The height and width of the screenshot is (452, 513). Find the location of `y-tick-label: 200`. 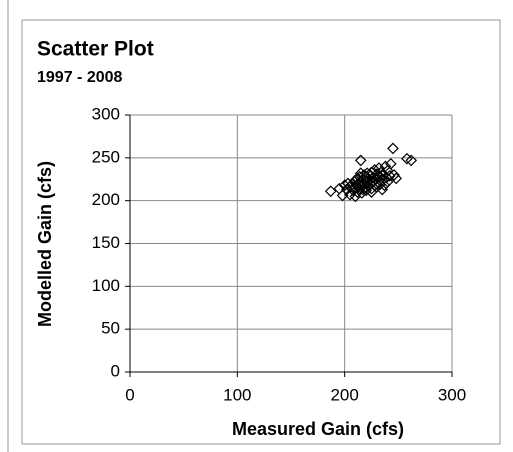

y-tick-label: 200 is located at coordinates (106, 199).